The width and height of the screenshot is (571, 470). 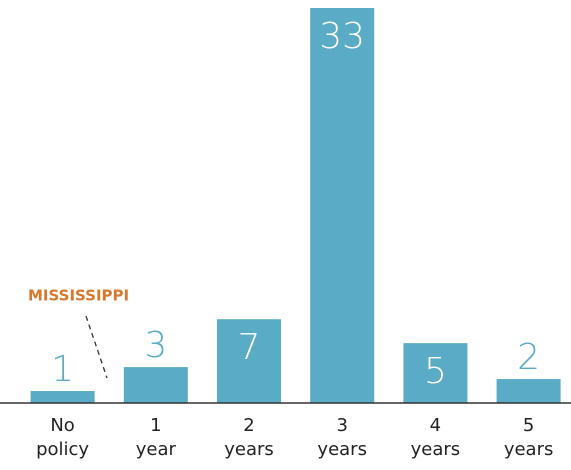 I want to click on annotation: MISSISSIPPI, so click(x=78, y=296).